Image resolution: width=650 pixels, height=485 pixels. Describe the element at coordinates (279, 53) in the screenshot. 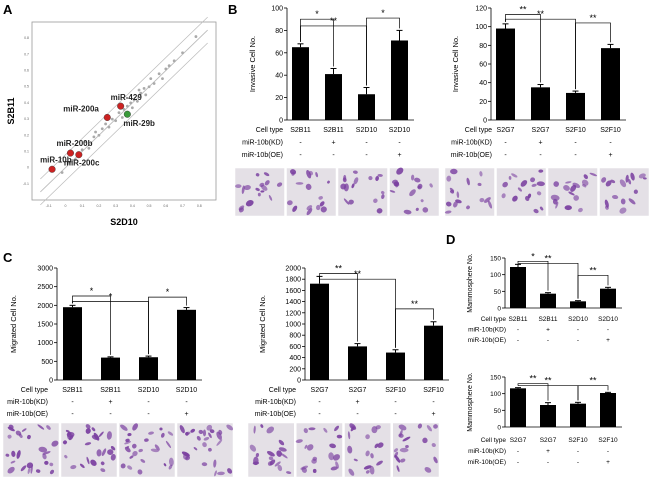

I see `y-tick-label: 60` at that location.